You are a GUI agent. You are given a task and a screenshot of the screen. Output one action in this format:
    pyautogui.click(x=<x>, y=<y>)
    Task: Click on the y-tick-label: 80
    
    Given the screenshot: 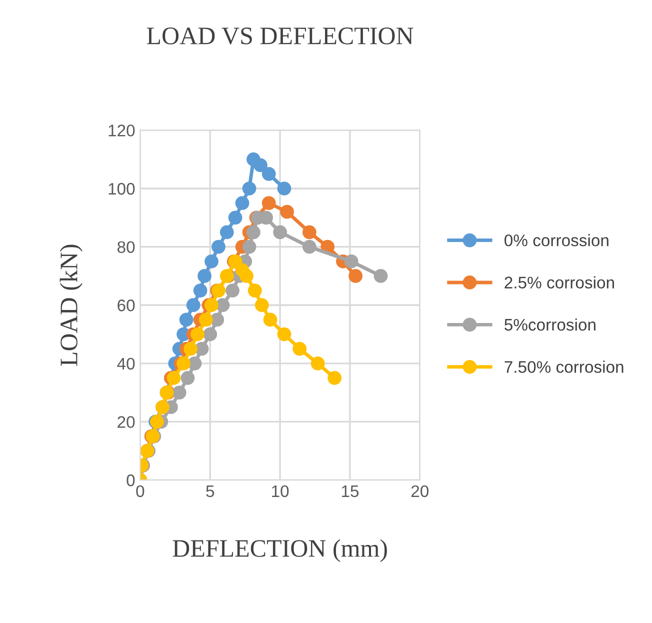 What is the action you would take?
    pyautogui.click(x=126, y=247)
    